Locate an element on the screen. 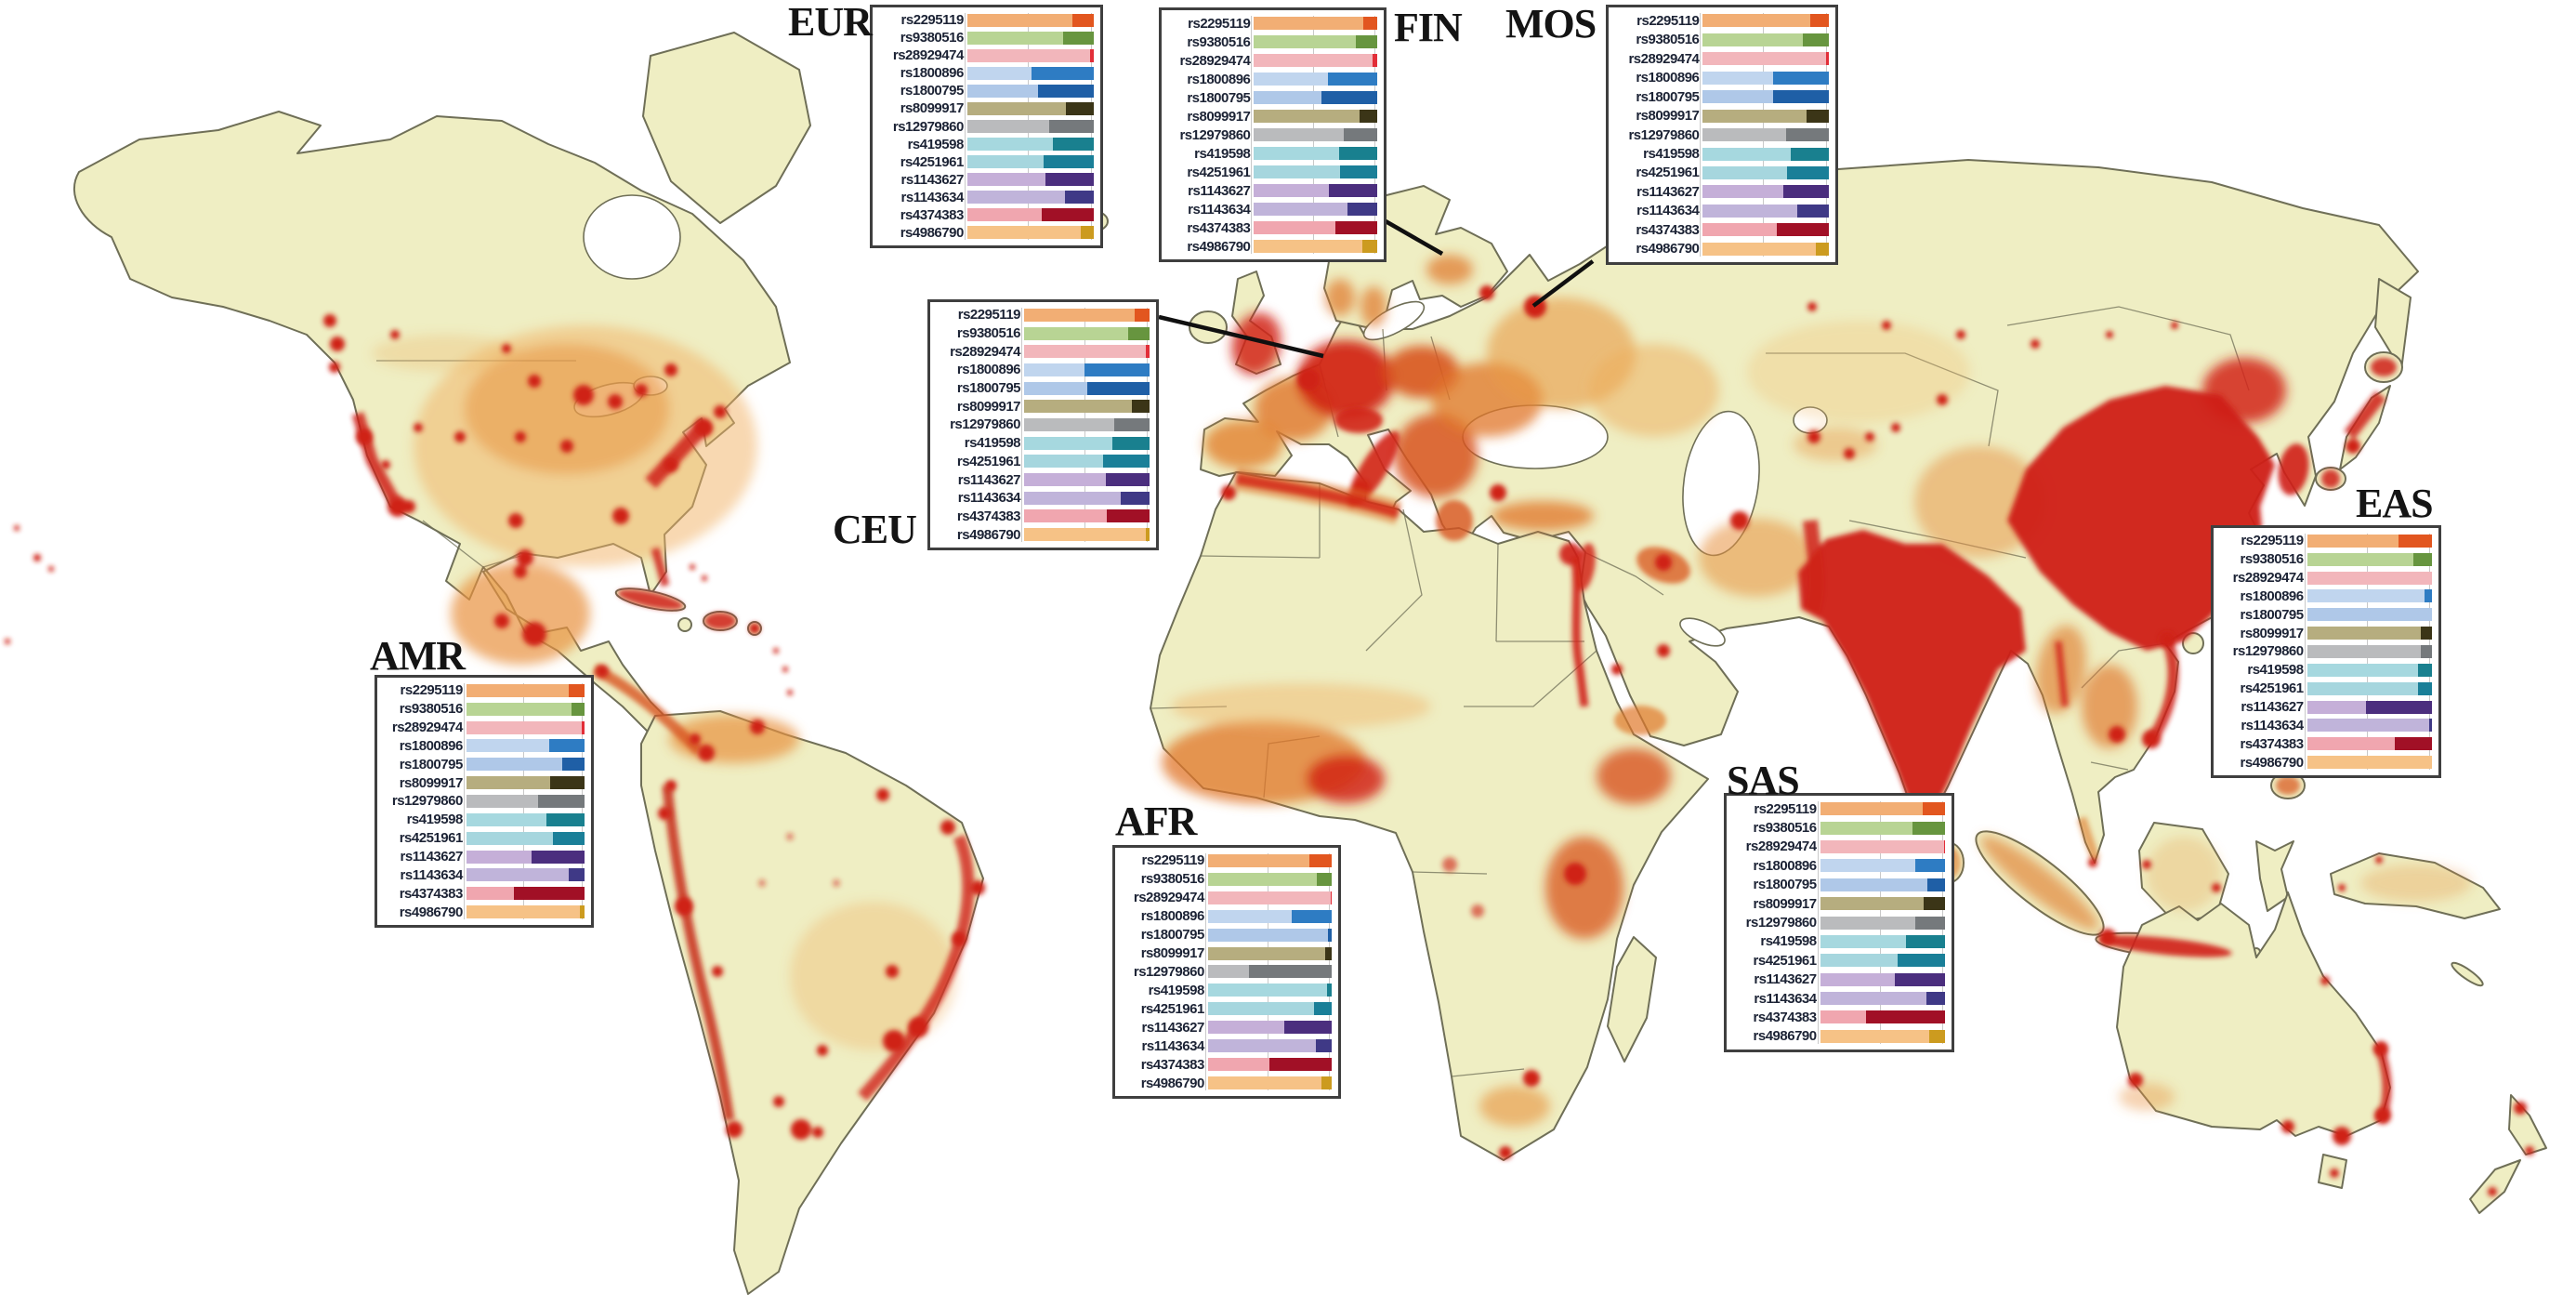  island-new-zealand-south is located at coordinates (2495, 1186).